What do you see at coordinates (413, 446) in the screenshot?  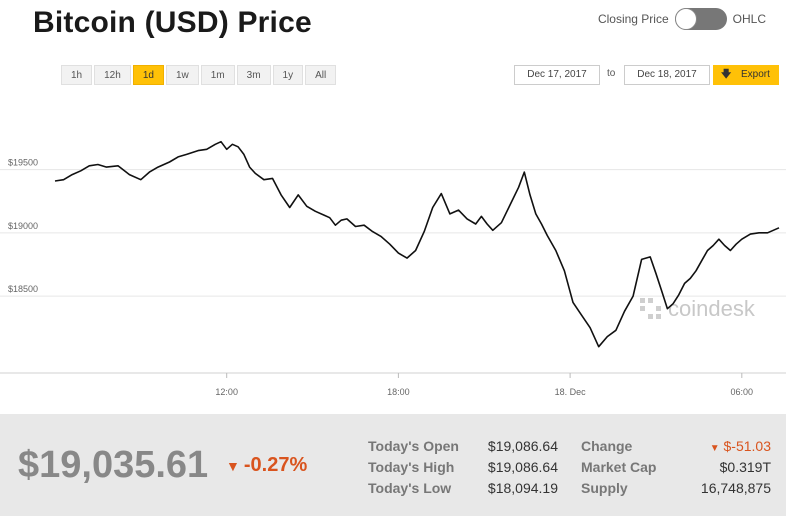 I see `todays-open-label: Today's Open` at bounding box center [413, 446].